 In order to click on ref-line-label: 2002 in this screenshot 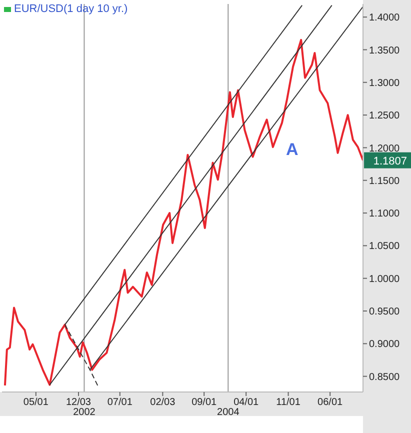, I will do `click(84, 412)`.